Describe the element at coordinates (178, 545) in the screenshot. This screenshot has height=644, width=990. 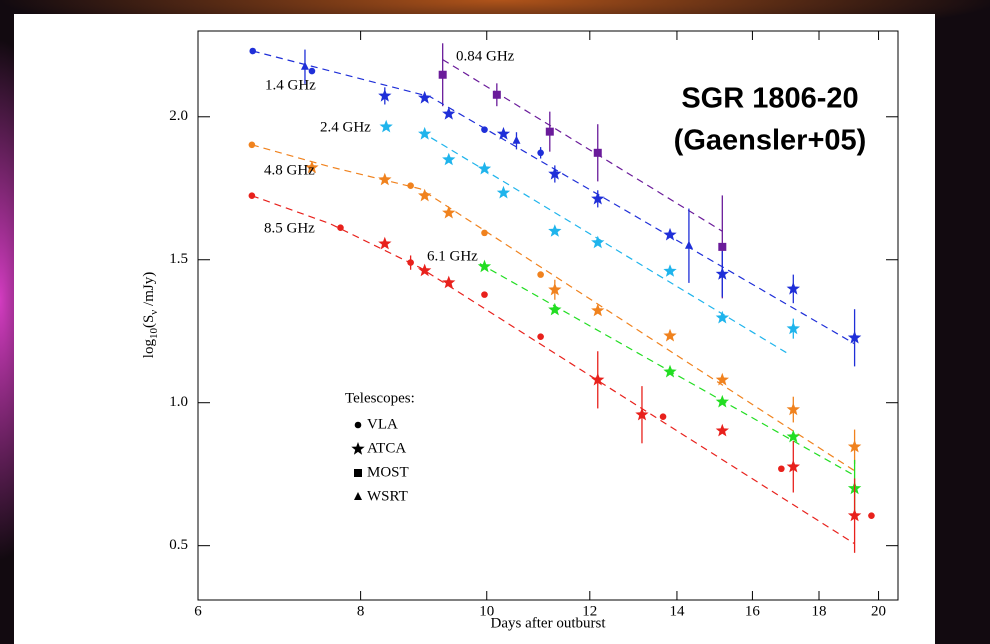
I see `y-tick-label: 0.5` at that location.